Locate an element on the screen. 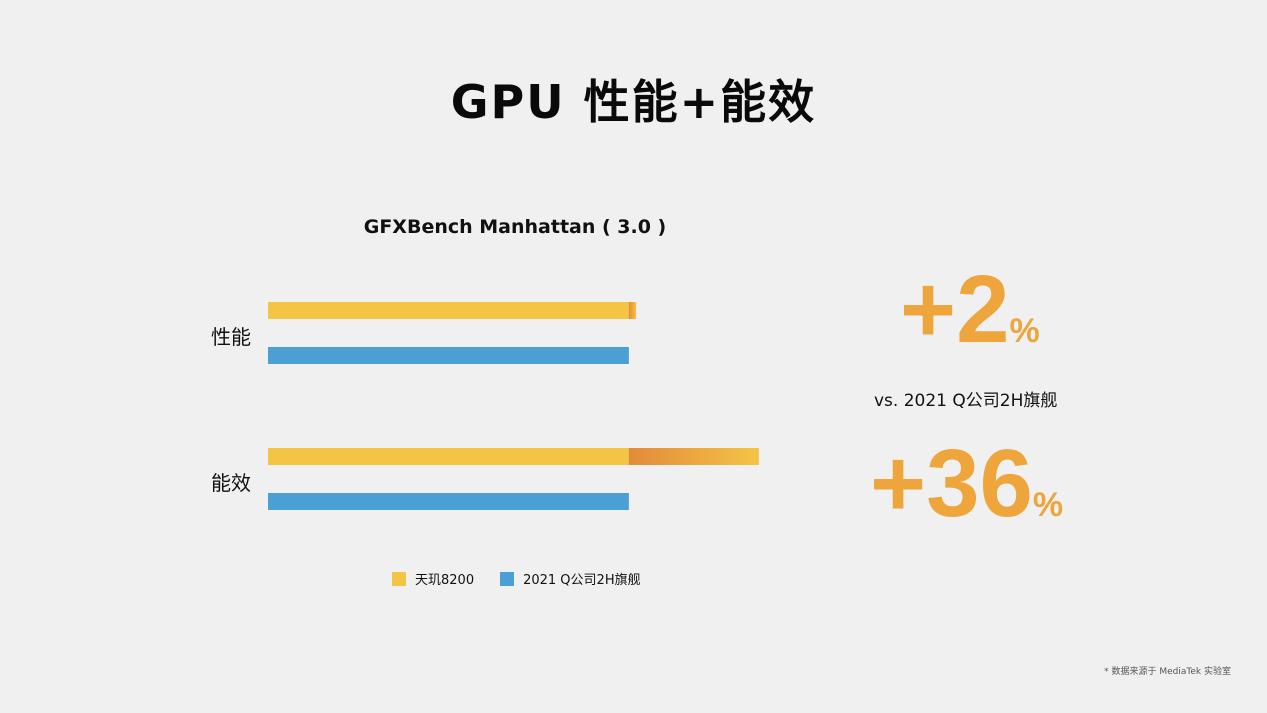 The height and width of the screenshot is (713, 1267). perf-gain-unit: % is located at coordinates (1024, 331).